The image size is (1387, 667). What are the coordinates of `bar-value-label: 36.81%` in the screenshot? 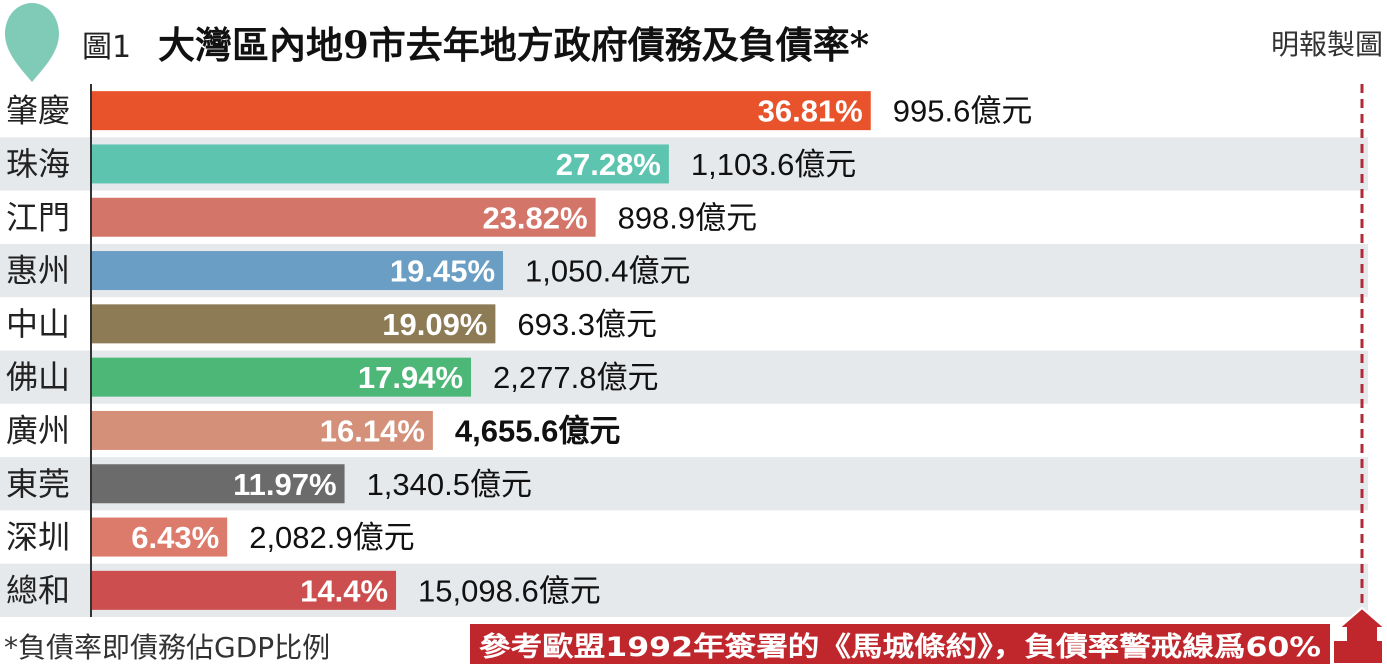 It's located at (810, 111).